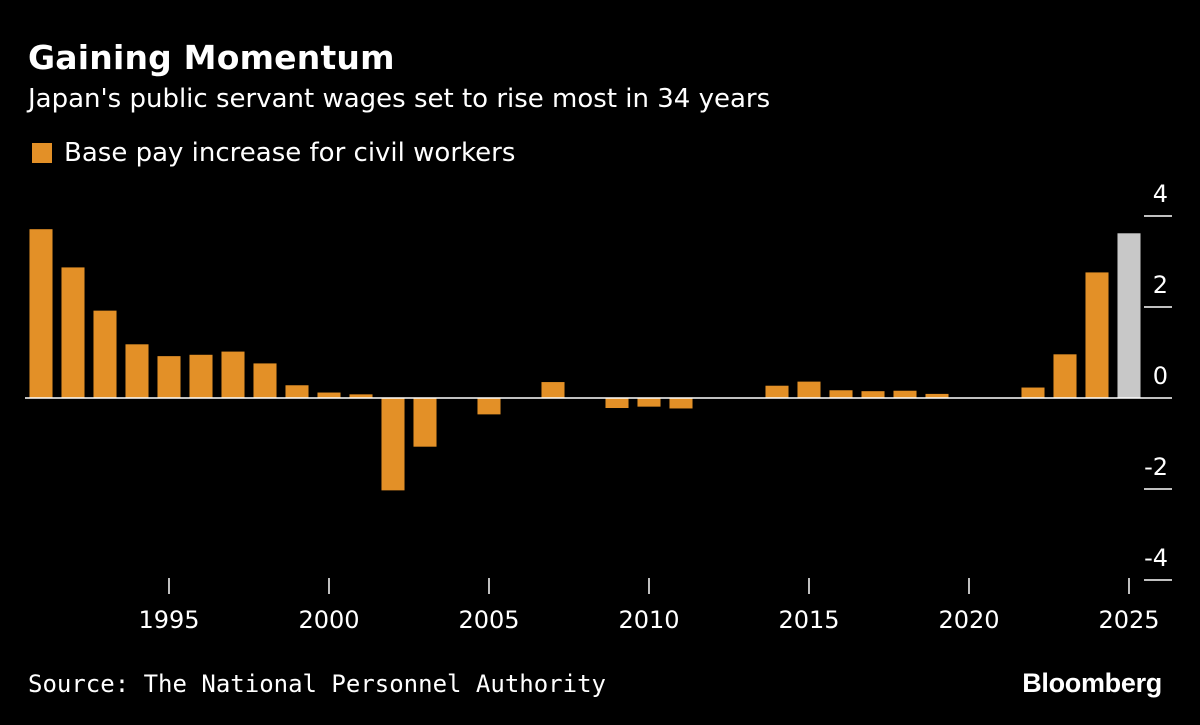  Describe the element at coordinates (553, 390) in the screenshot. I see `bar-2007` at that location.